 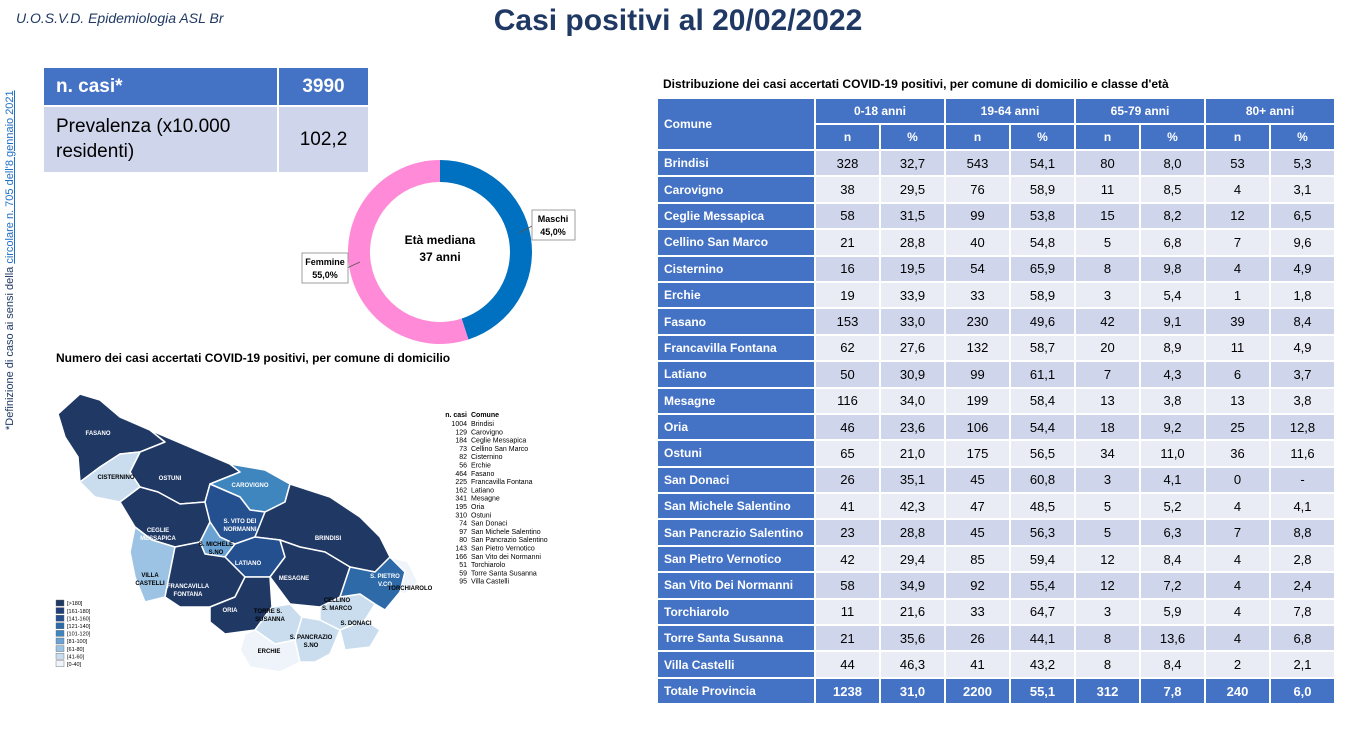 What do you see at coordinates (461, 499) in the screenshot?
I see `map-list-count: 341` at bounding box center [461, 499].